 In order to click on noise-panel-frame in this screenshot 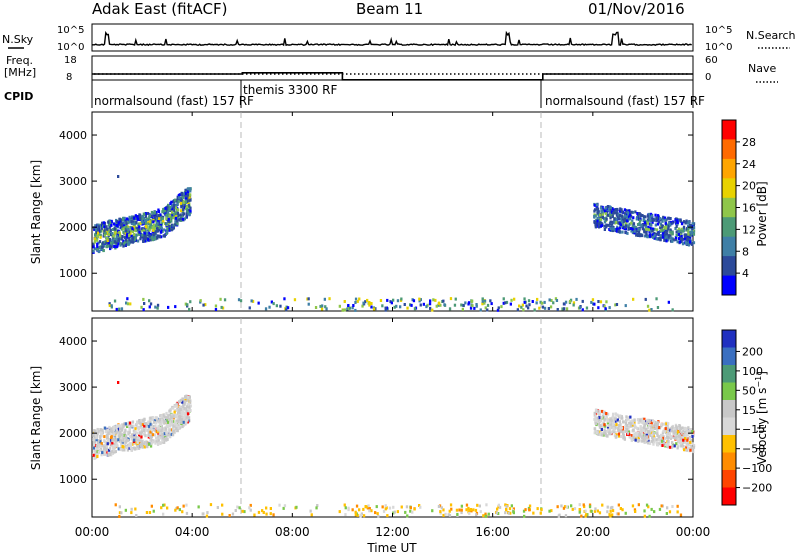, I will do `click(392, 37)`.